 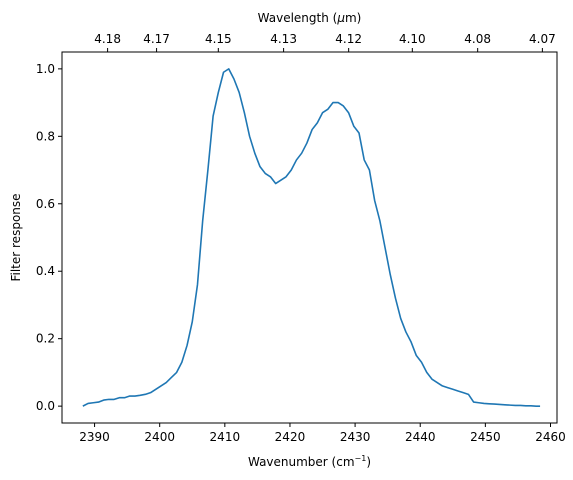 What do you see at coordinates (45, 406) in the screenshot?
I see `y-tick-label: 0.0` at bounding box center [45, 406].